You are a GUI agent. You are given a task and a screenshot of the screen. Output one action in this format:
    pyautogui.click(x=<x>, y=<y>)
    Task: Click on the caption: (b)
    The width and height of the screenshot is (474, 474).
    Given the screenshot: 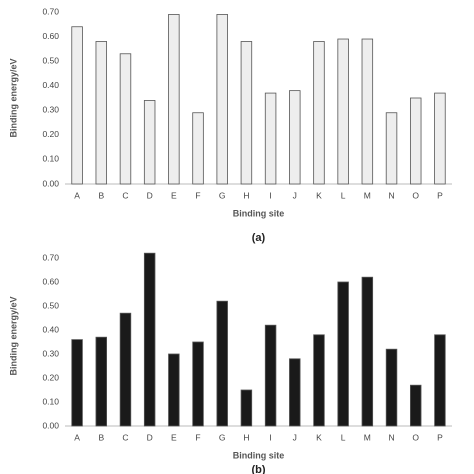 What is the action you would take?
    pyautogui.click(x=258, y=469)
    